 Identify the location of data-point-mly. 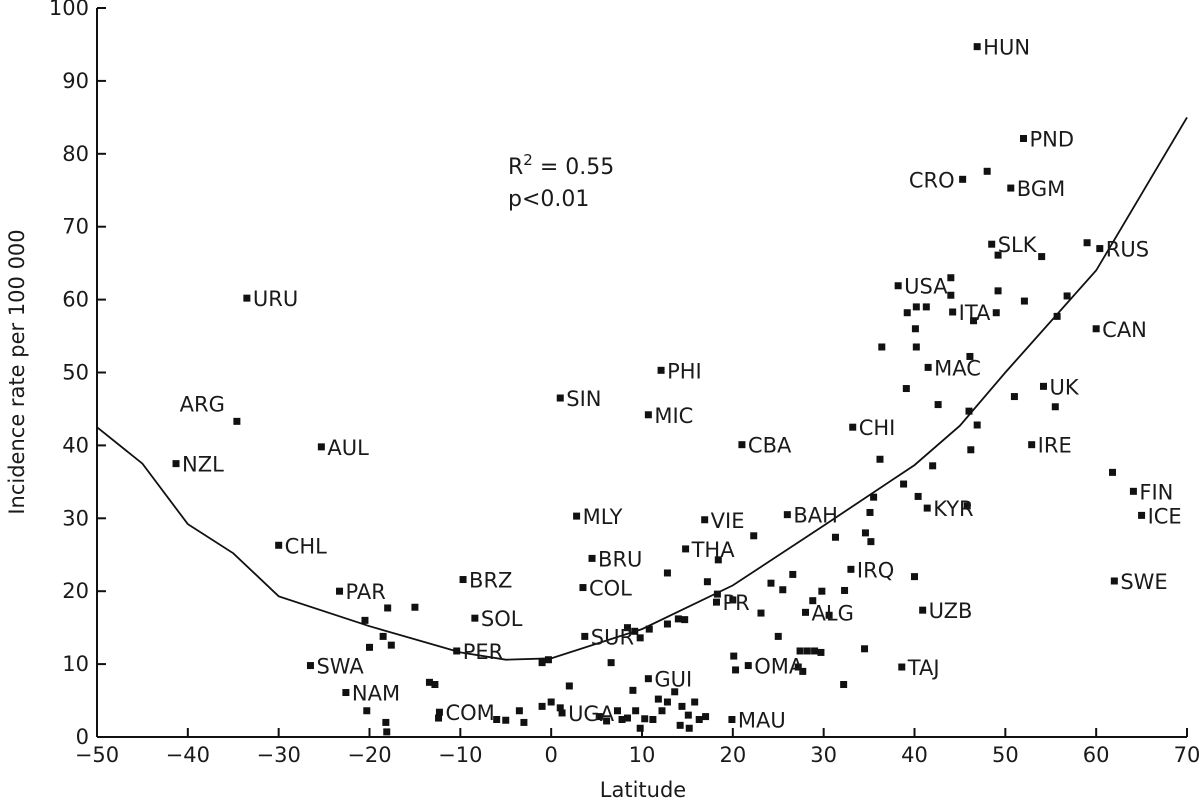
(577, 516).